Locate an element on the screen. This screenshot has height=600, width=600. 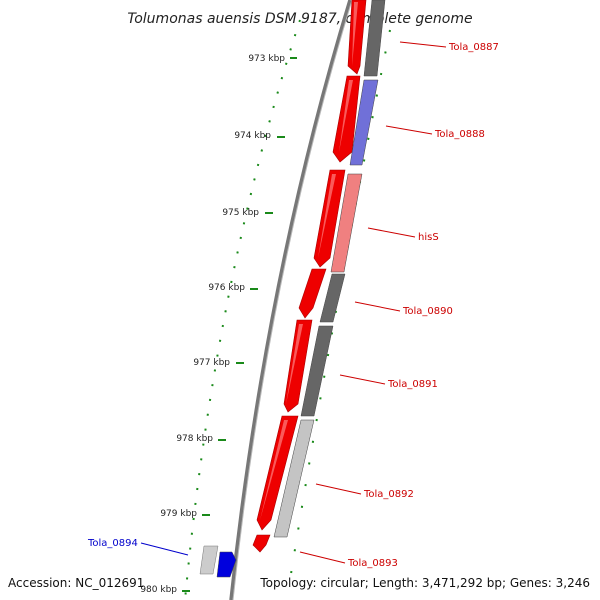
gene-label: Tola_0893 is located at coordinates (372, 563).